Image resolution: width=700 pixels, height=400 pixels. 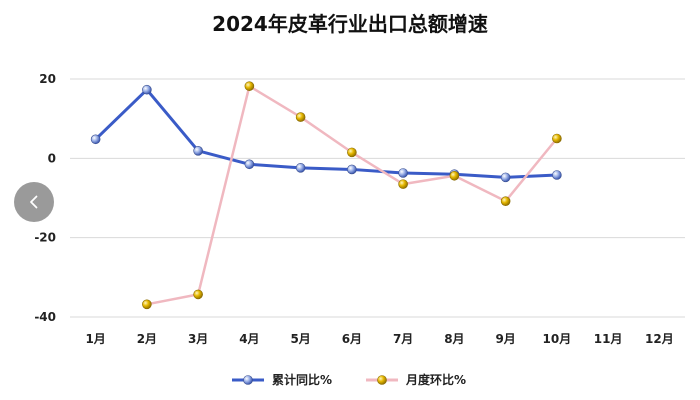 I want to click on legend-item: 累计同比%, so click(x=282, y=379).